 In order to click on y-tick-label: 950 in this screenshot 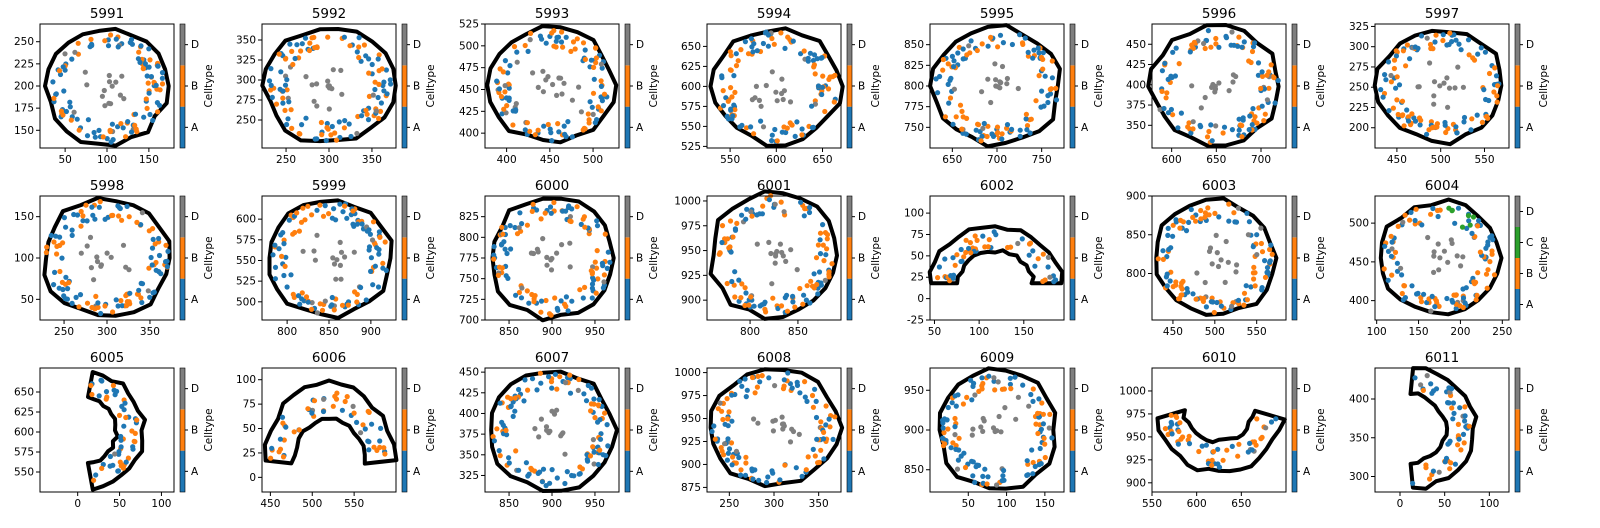, I will do `click(691, 419)`.